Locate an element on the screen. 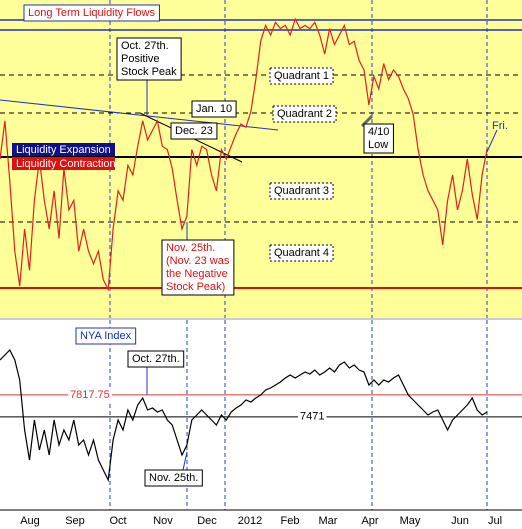  annotation-text: Quadrant 4 is located at coordinates (301, 253).